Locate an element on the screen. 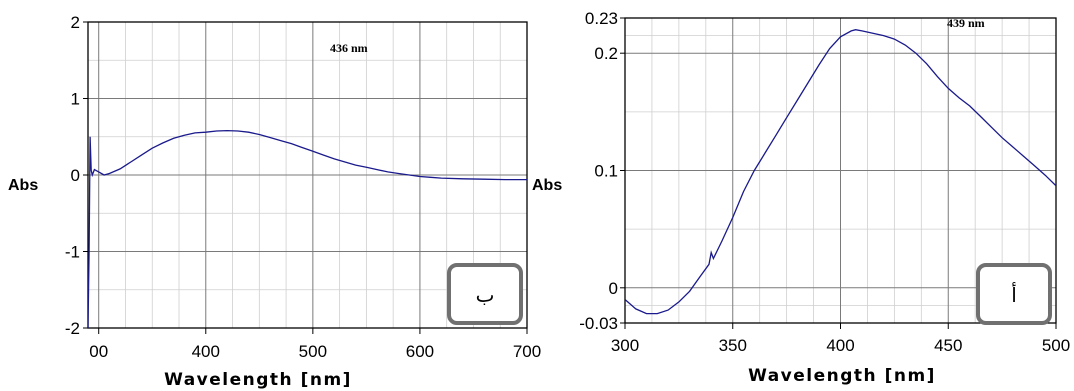  peak-annotation: 439 nm is located at coordinates (966, 23).